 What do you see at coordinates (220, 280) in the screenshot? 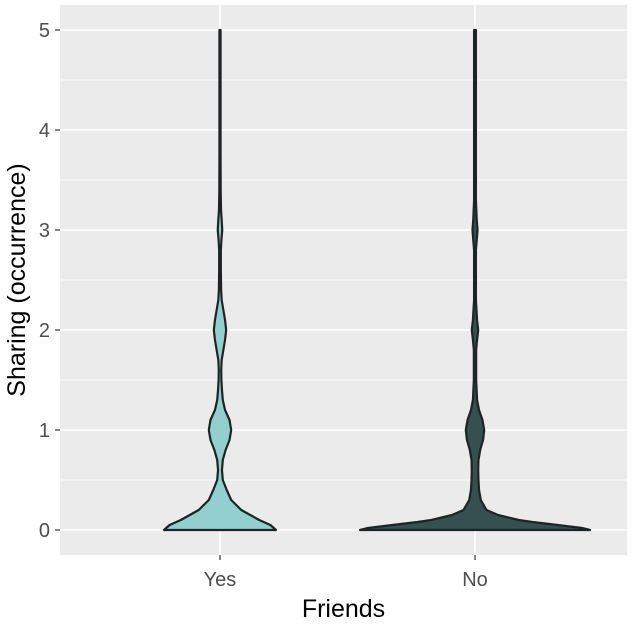
I see `violin-yes` at bounding box center [220, 280].